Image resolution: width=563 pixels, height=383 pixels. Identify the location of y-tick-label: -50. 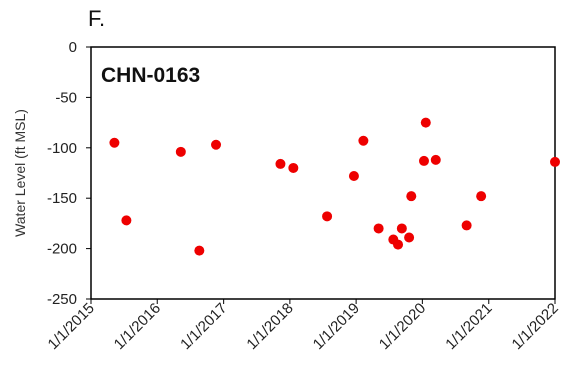
(66, 97).